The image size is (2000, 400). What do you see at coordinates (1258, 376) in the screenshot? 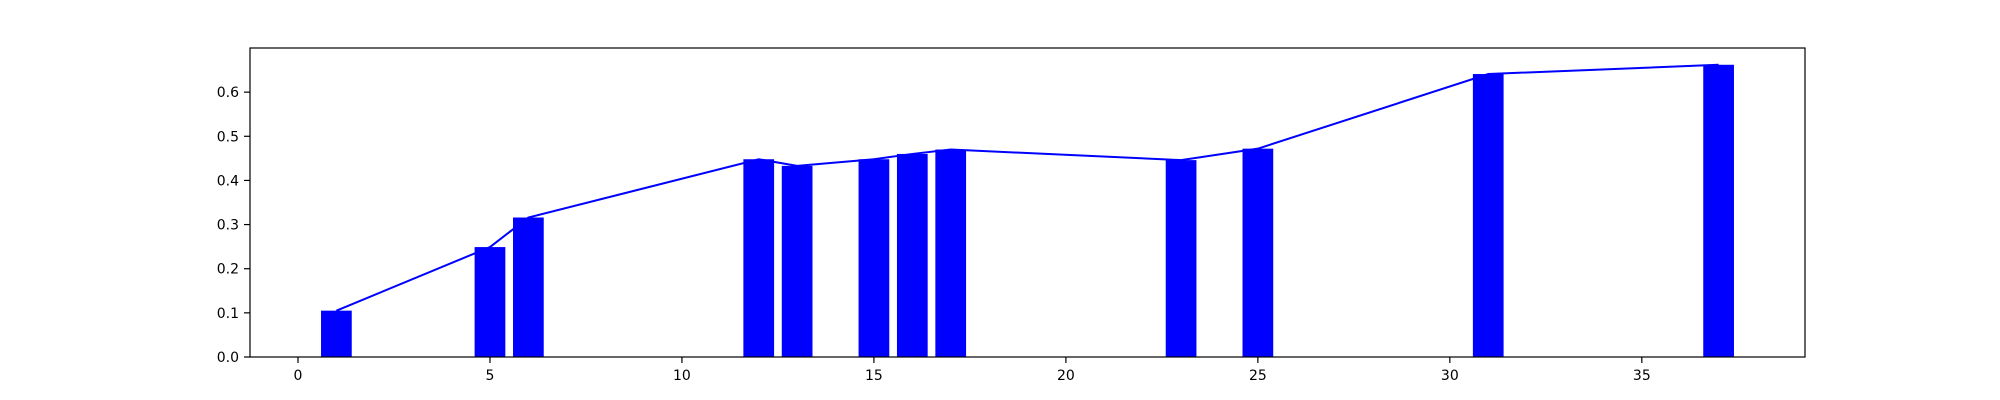
I see `x-tick-label: 25` at bounding box center [1258, 376].